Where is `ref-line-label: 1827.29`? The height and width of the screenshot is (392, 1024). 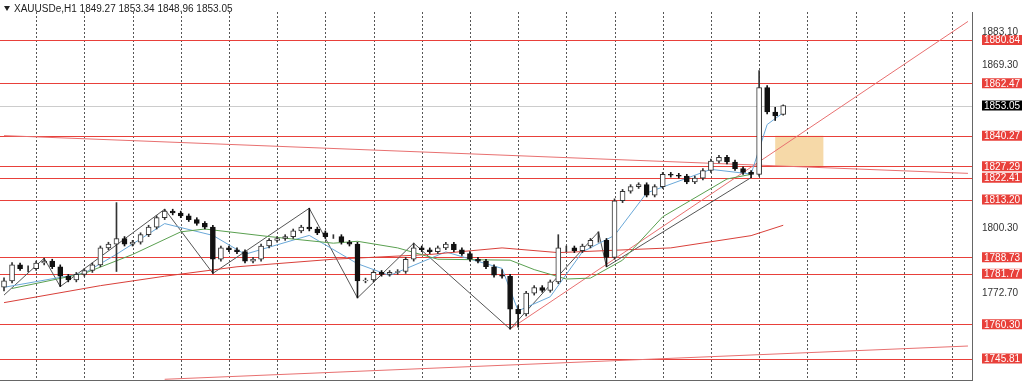 ref-line-label: 1827.29 is located at coordinates (1002, 166).